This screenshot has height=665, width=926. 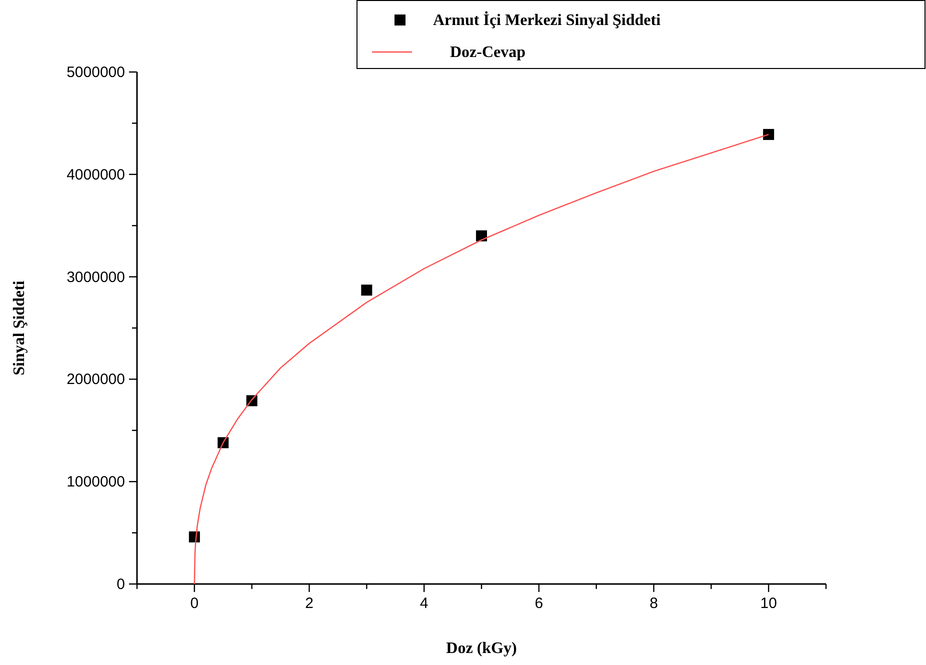 I want to click on x-tick-label: 2, so click(x=309, y=603).